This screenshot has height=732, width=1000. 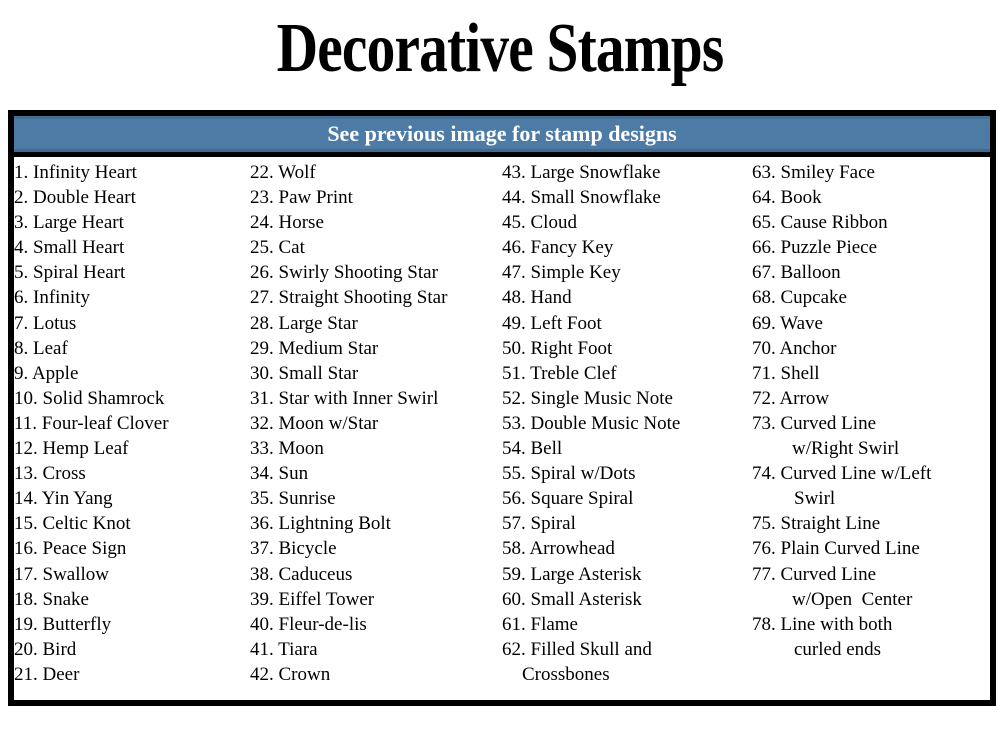 I want to click on list-item: 18. Snake, so click(x=51, y=599).